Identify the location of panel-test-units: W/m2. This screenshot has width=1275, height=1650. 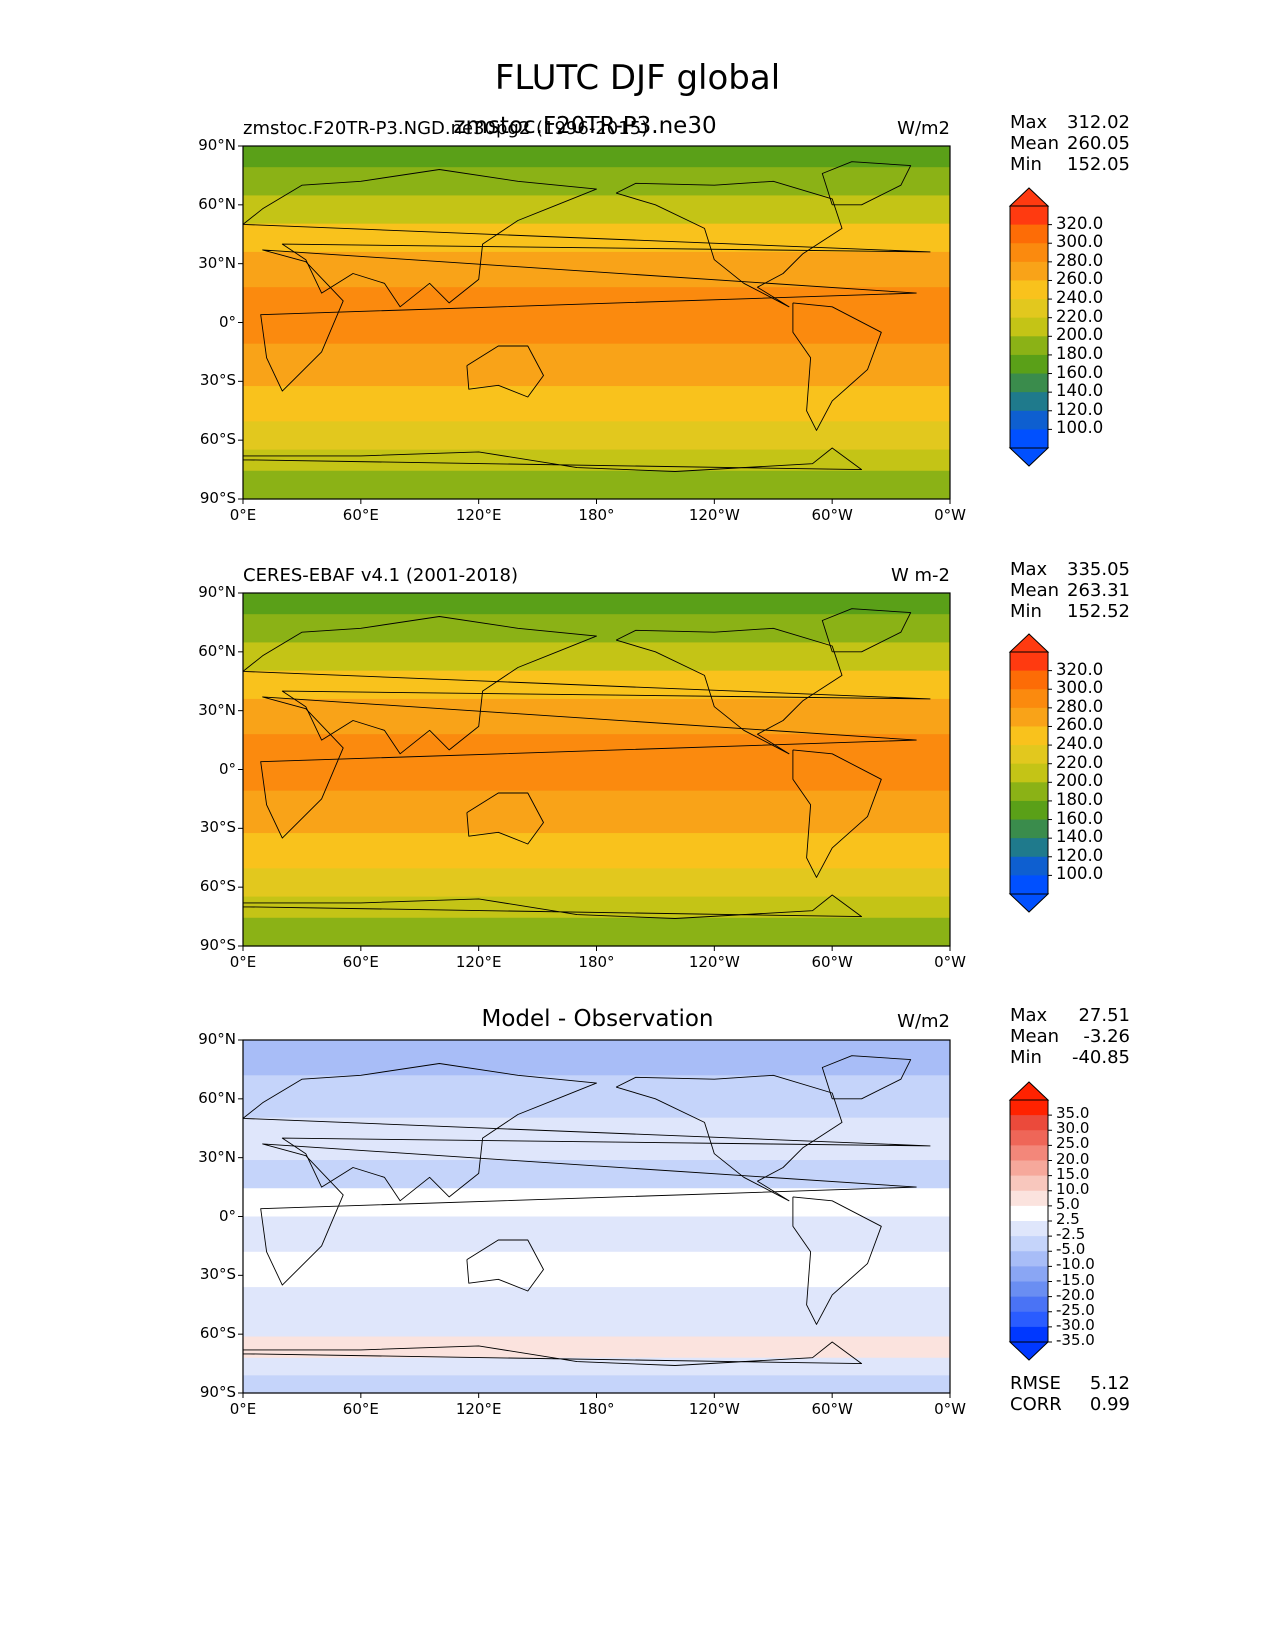
(923, 128).